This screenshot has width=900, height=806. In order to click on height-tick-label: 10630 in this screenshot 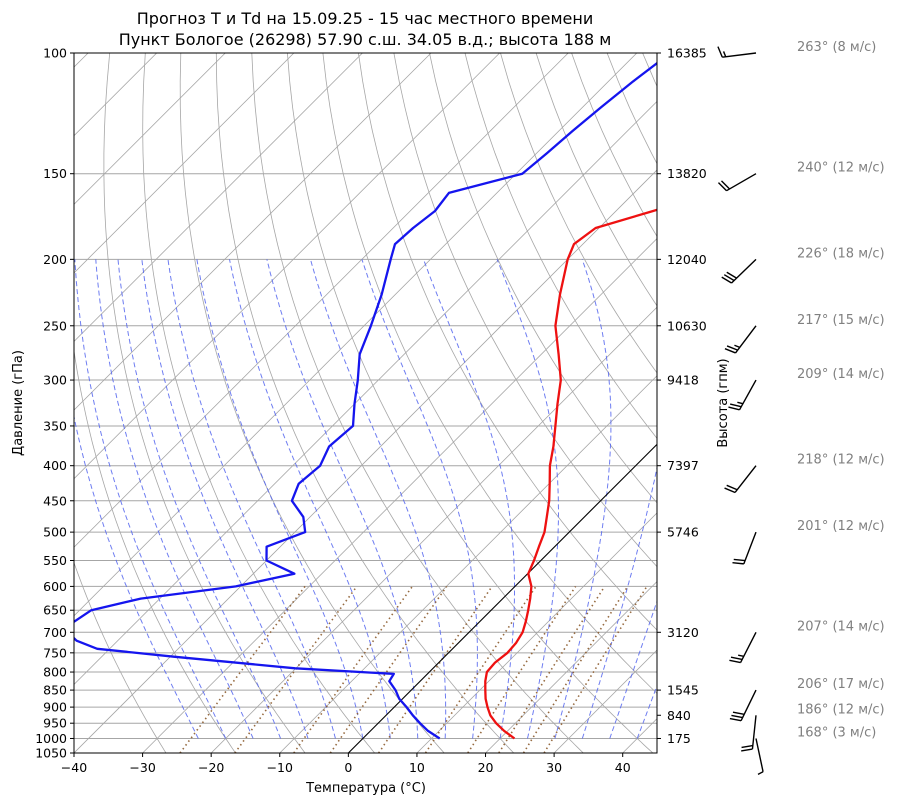, I will do `click(687, 325)`.